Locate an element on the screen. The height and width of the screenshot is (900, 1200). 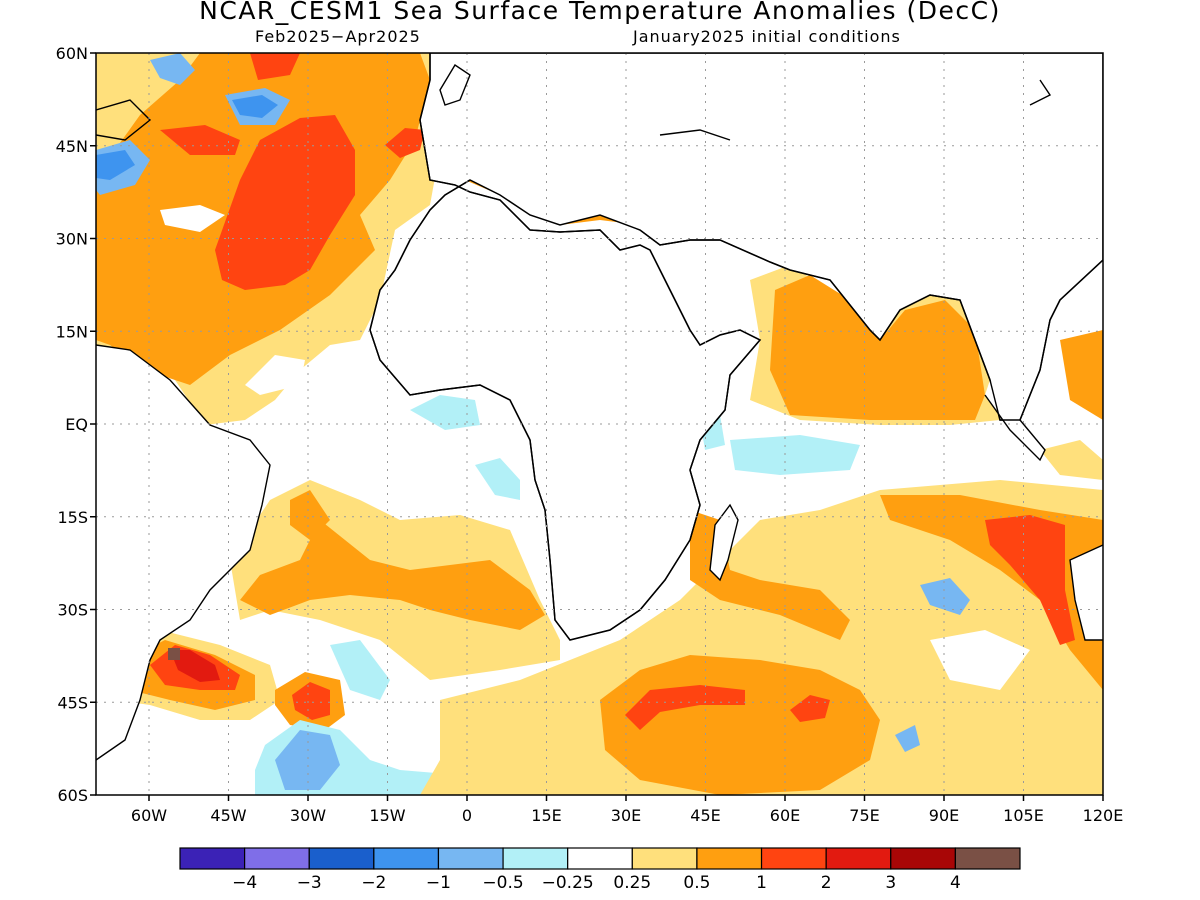
lon-tick-label: 15E is located at coordinates (546, 815).